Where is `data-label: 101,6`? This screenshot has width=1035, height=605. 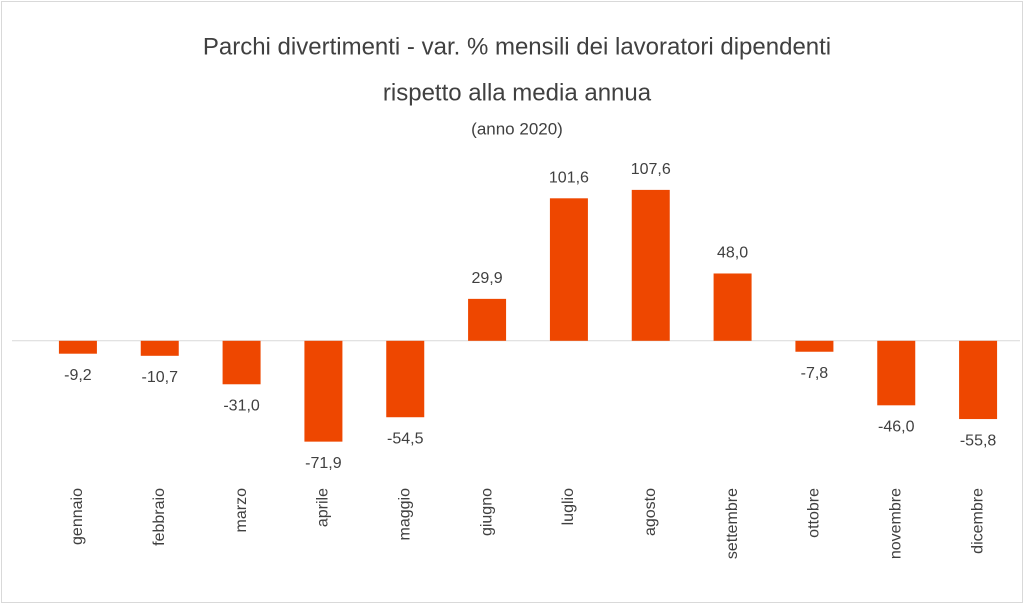 data-label: 101,6 is located at coordinates (569, 178).